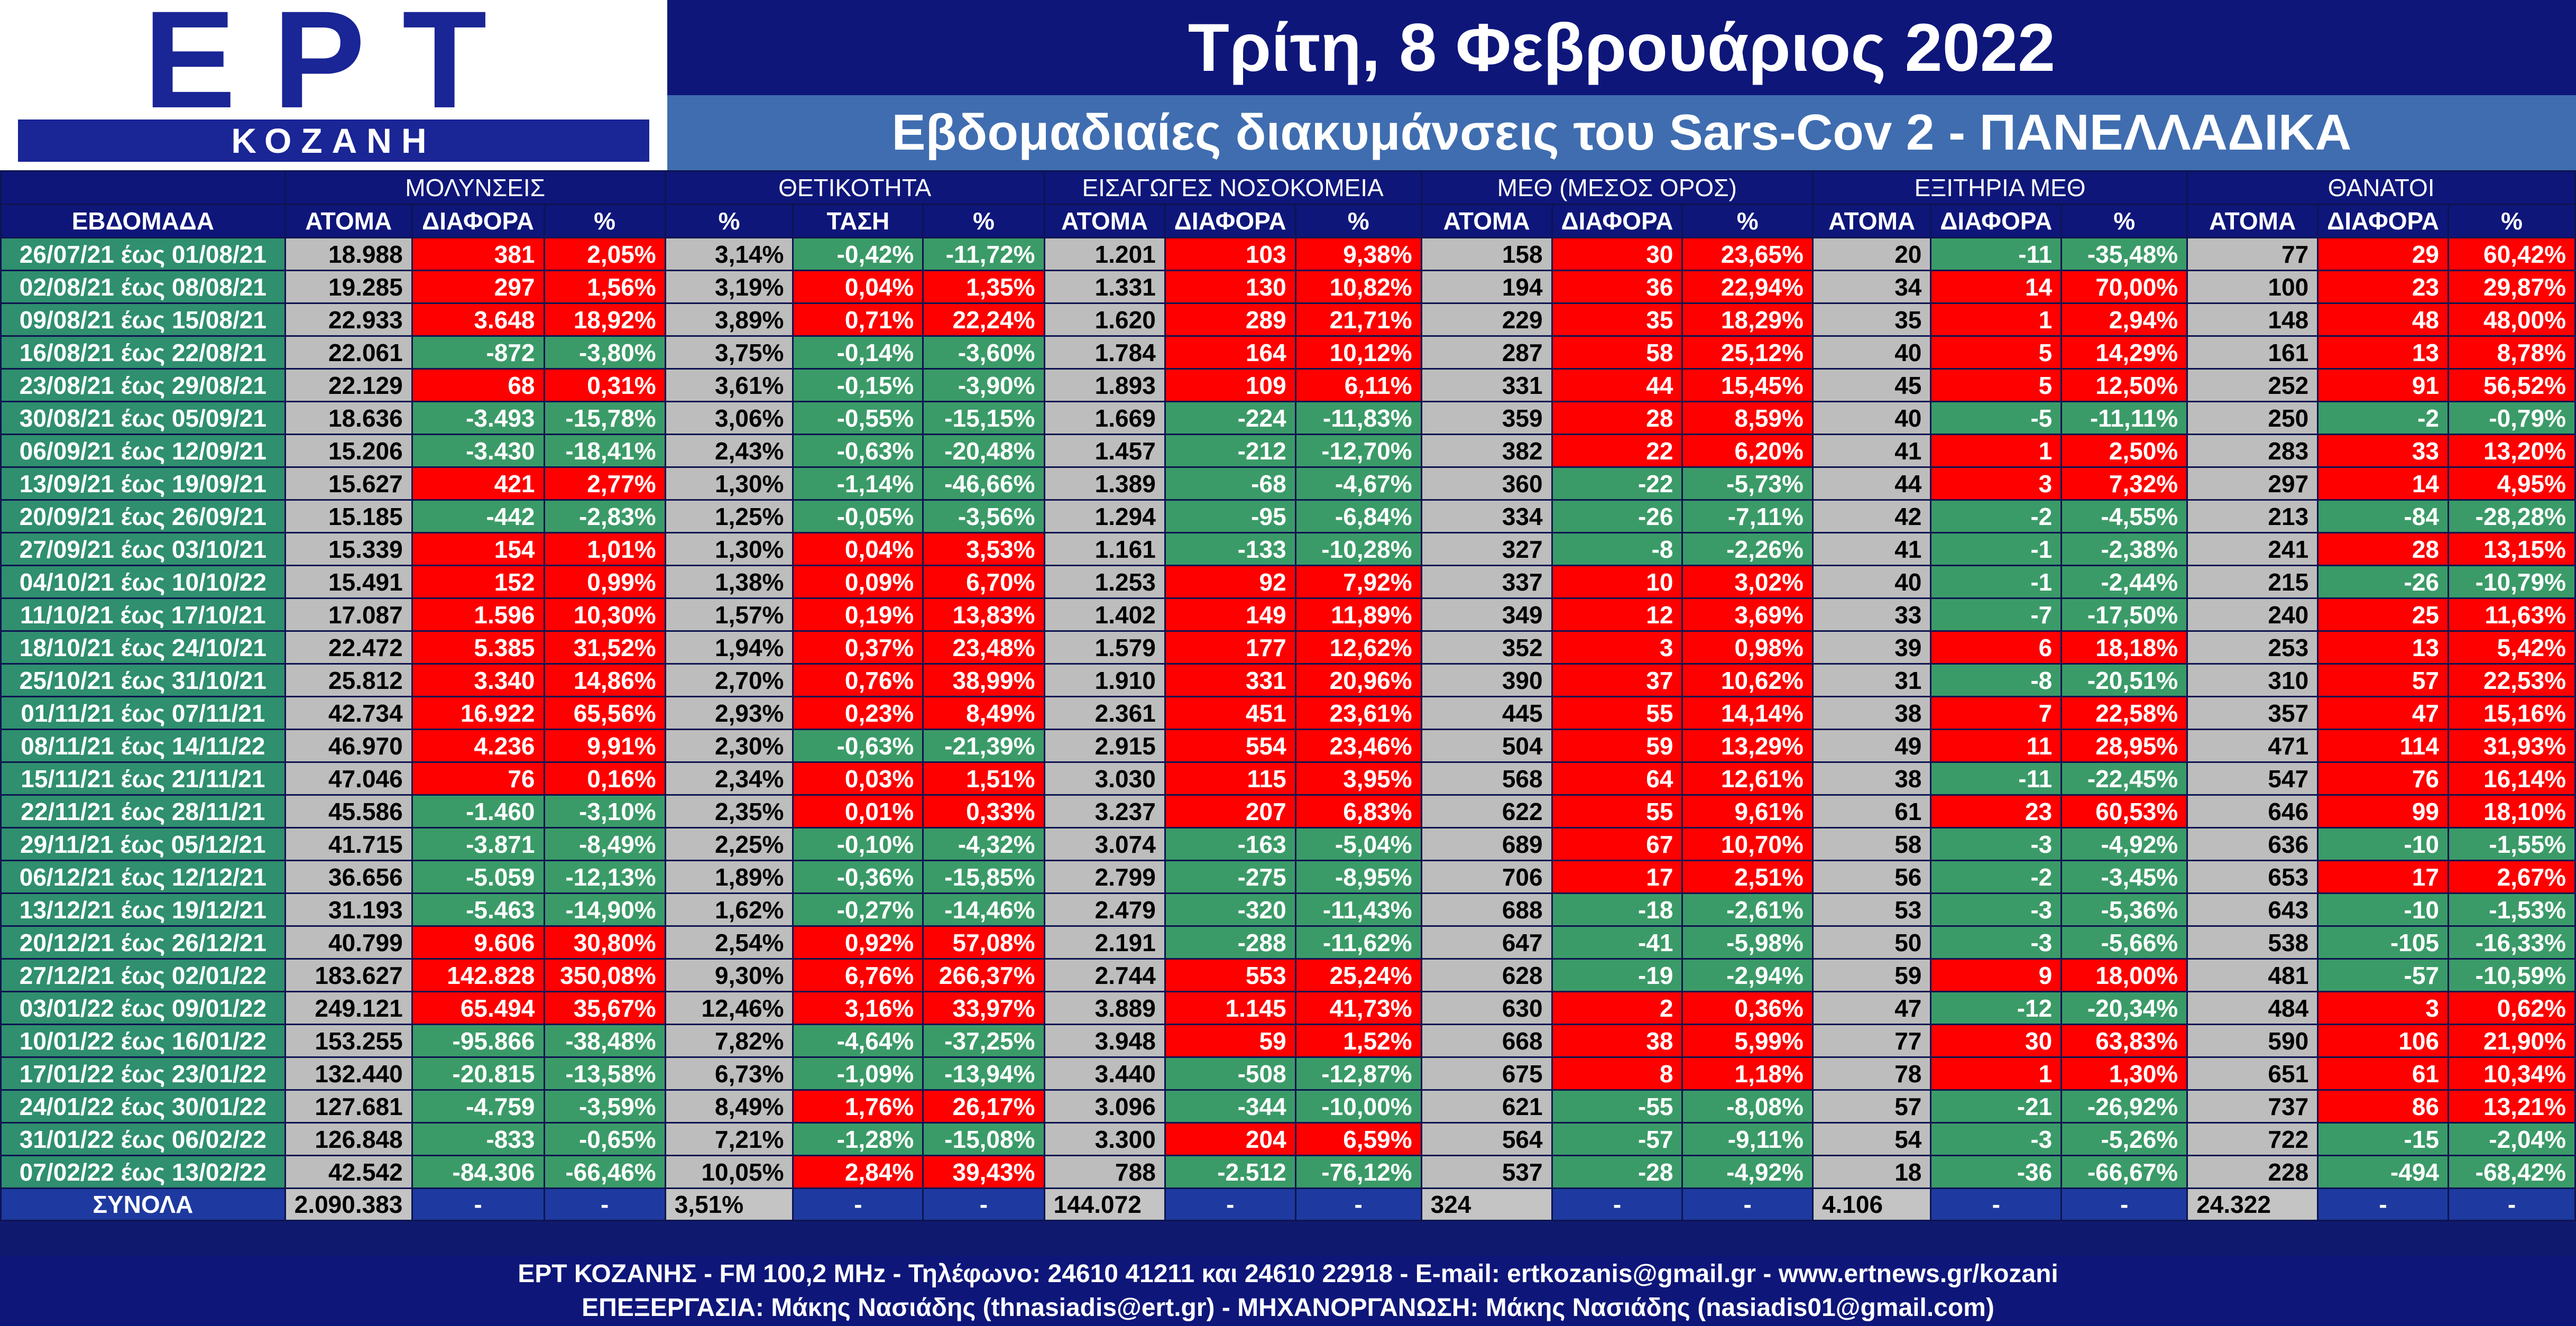 This screenshot has width=2576, height=1326. Describe the element at coordinates (348, 910) in the screenshot. I see `data-cell: 31.193` at that location.